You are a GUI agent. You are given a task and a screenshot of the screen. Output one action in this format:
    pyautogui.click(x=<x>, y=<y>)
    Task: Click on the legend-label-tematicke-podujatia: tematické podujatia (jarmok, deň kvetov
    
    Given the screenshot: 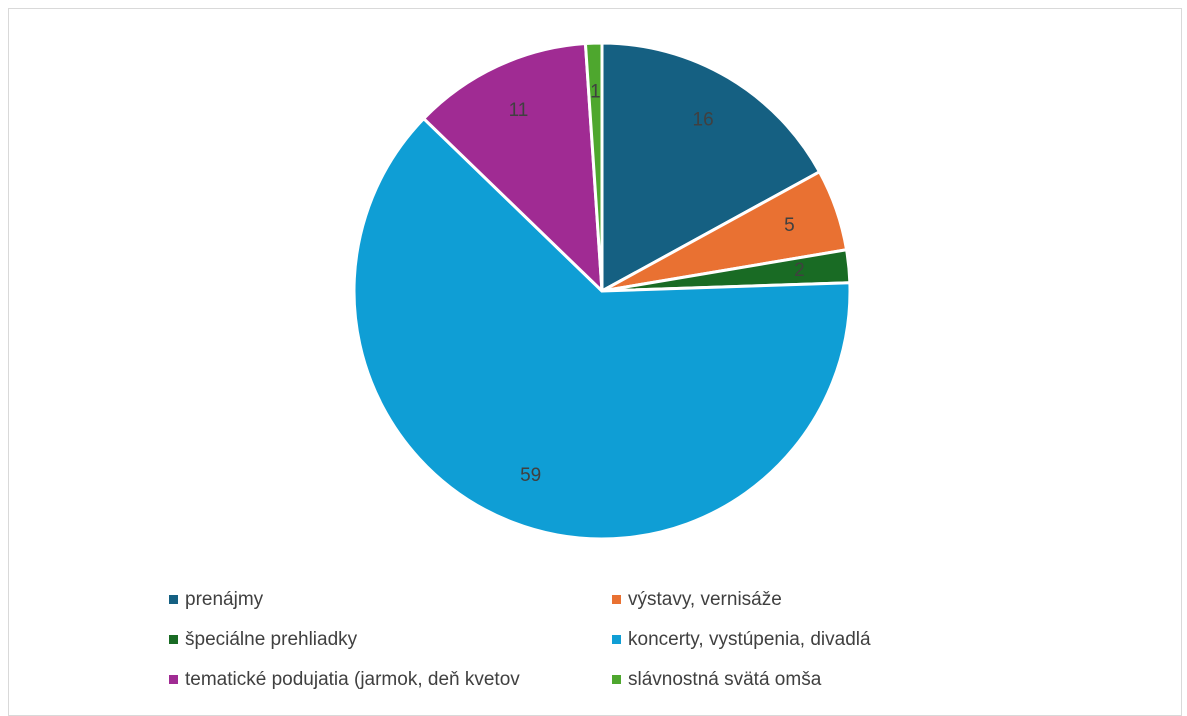 What is the action you would take?
    pyautogui.click(x=352, y=679)
    